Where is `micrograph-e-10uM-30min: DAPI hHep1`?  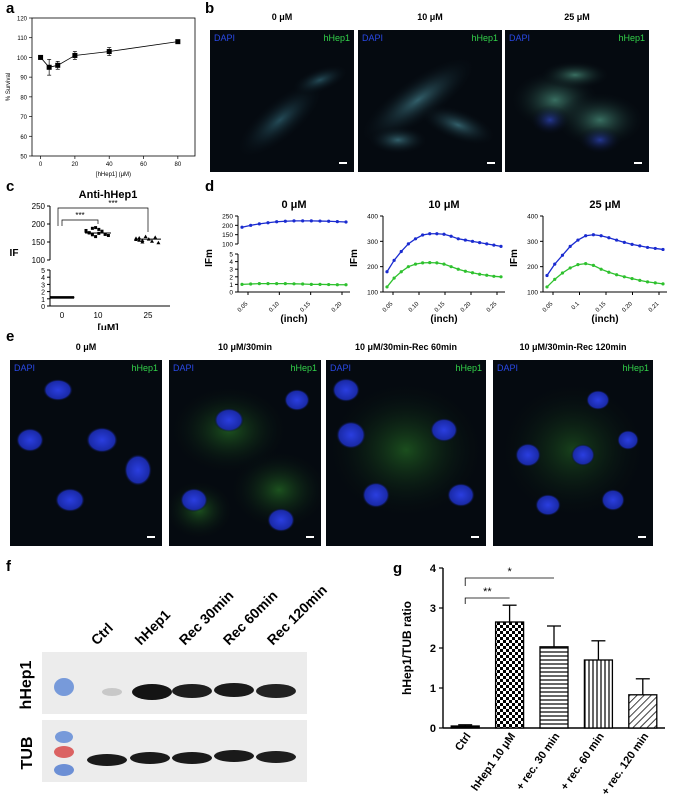
micrograph-e-10uM-30min: DAPI hHep1 is located at coordinates (245, 453).